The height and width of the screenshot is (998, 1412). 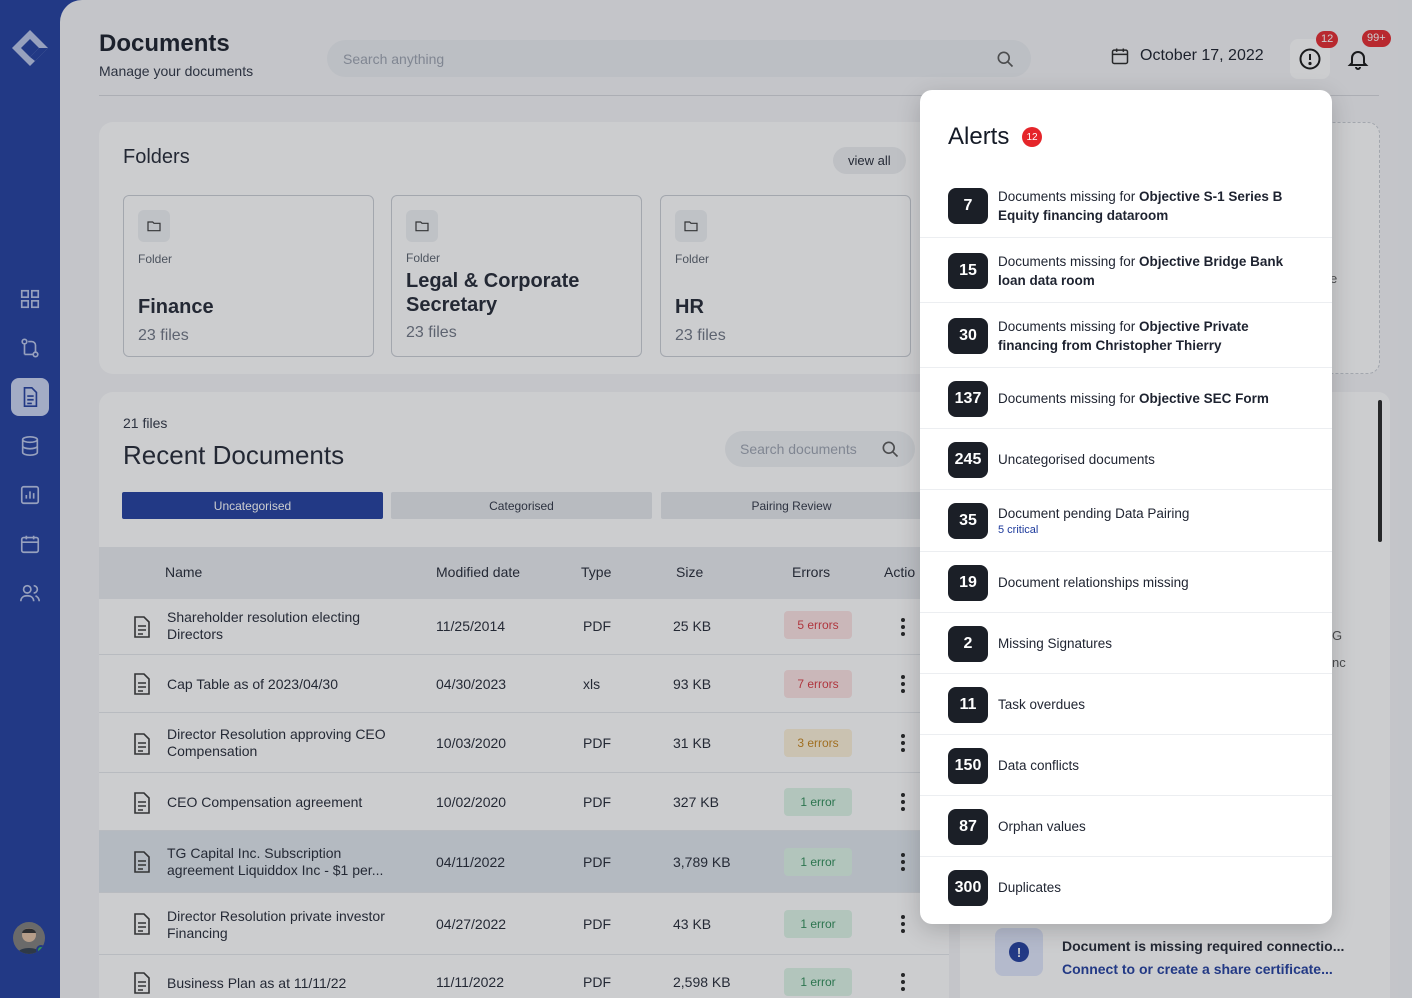 I want to click on nav-calendar-icon, so click(x=30, y=544).